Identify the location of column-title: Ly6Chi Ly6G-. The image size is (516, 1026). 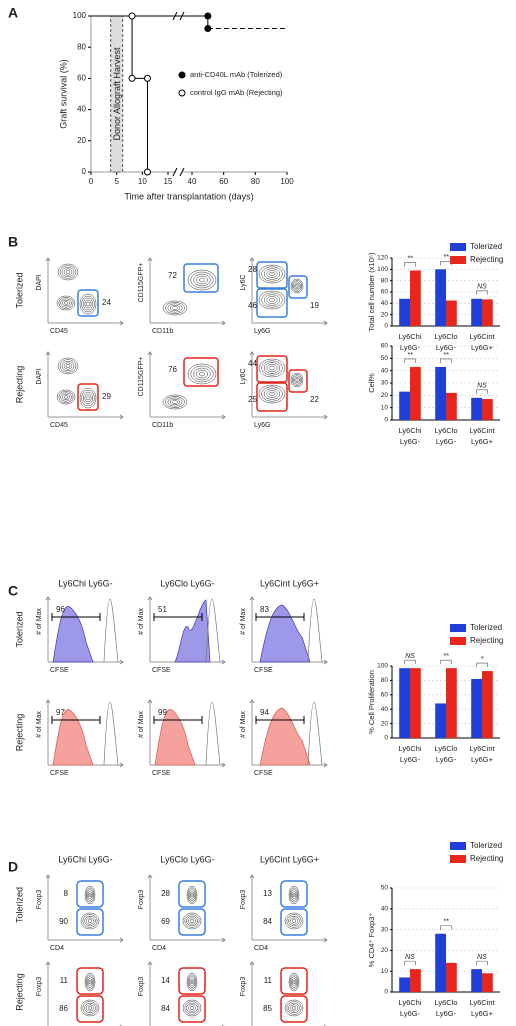
(85, 583).